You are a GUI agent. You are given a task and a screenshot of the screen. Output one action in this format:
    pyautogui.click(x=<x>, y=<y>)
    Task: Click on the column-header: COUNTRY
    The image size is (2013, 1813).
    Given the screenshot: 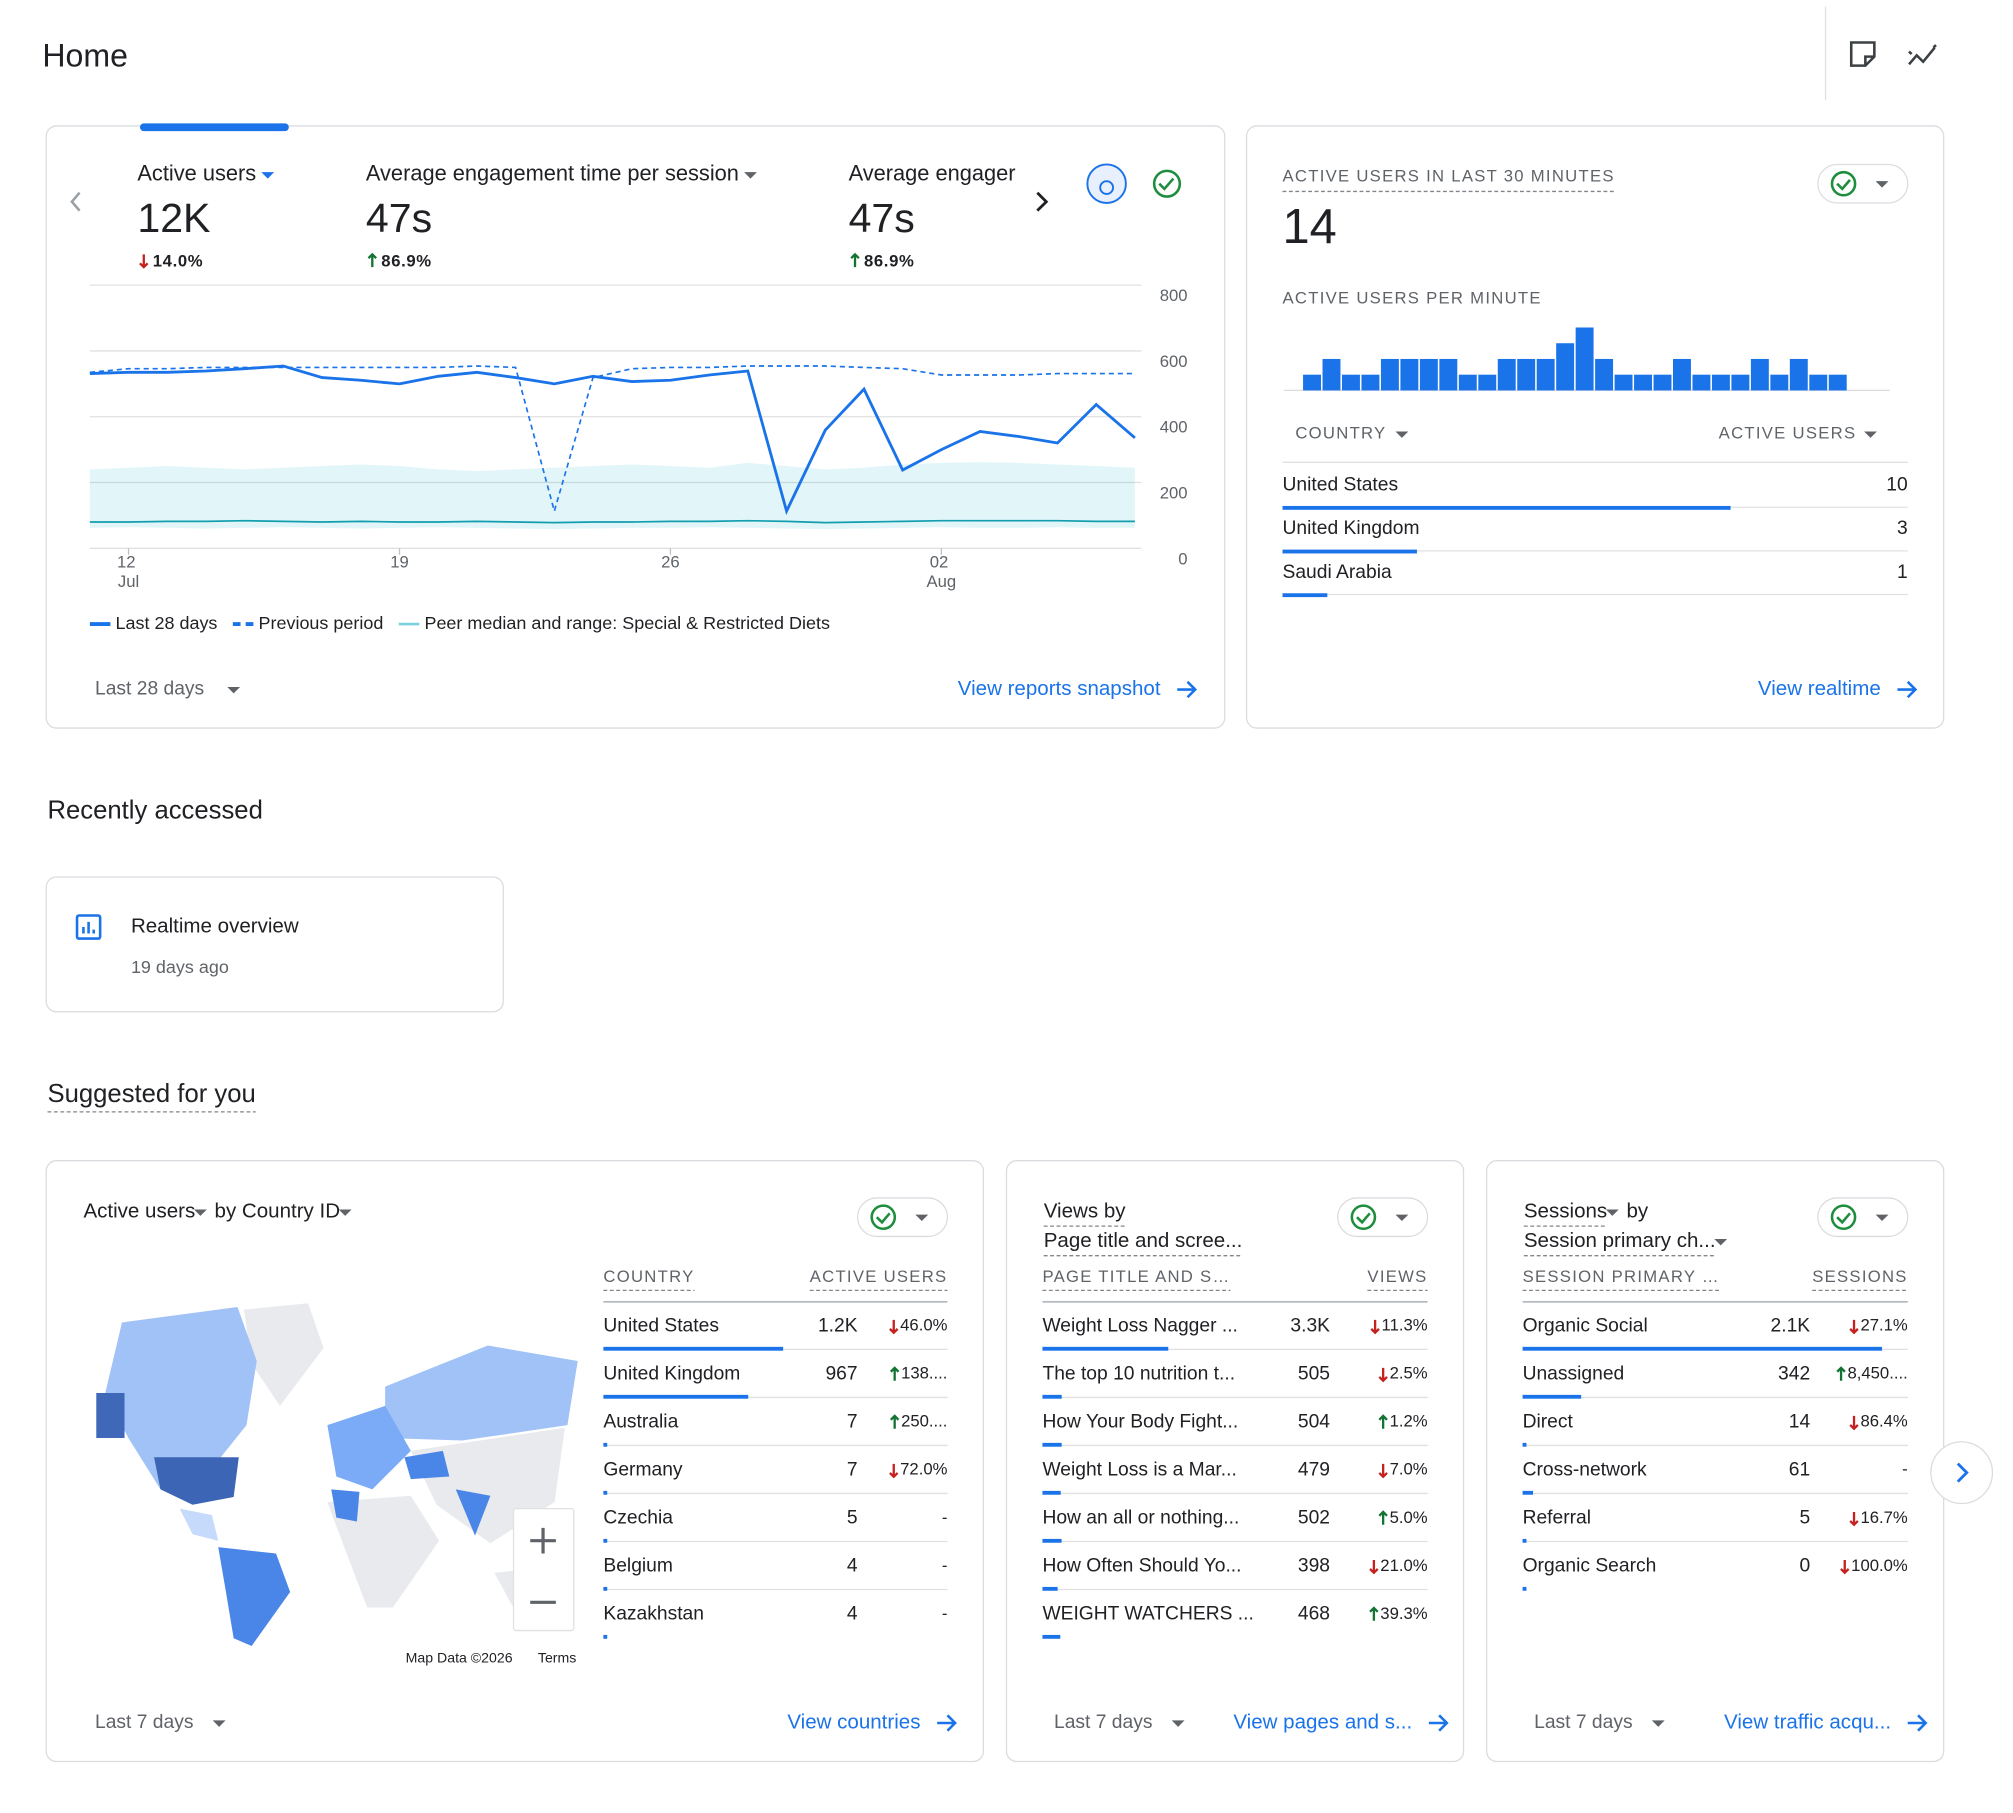 What is the action you would take?
    pyautogui.click(x=1340, y=432)
    